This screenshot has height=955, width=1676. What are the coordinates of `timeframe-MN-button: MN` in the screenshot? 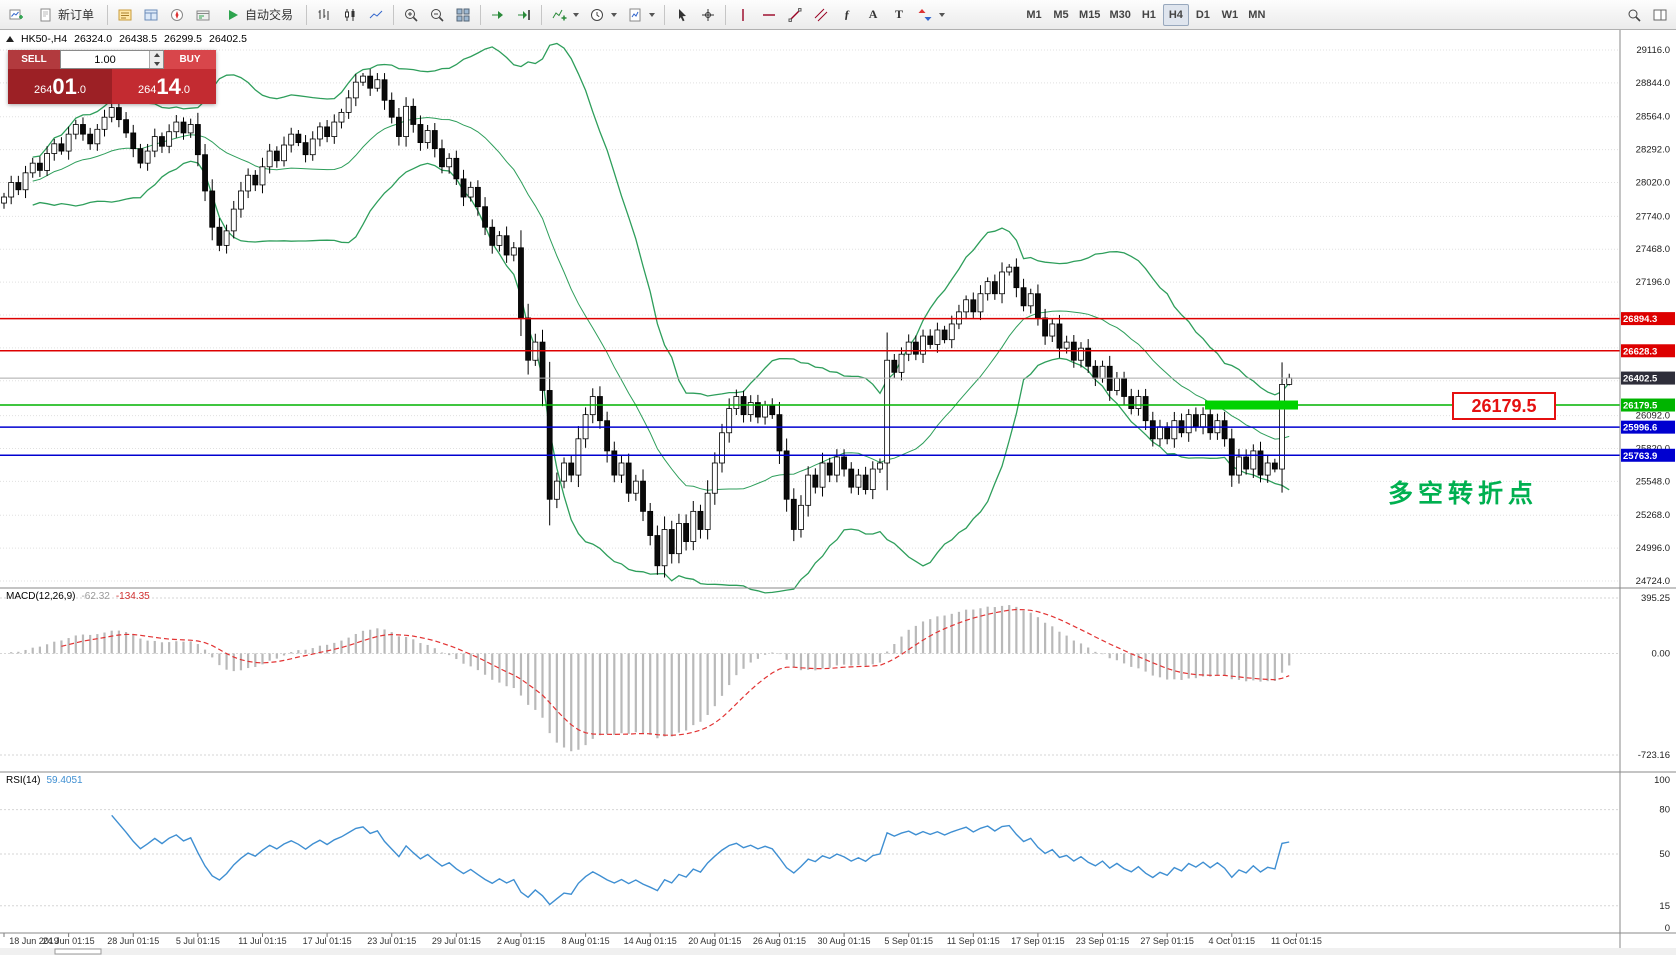 It's located at (1257, 14).